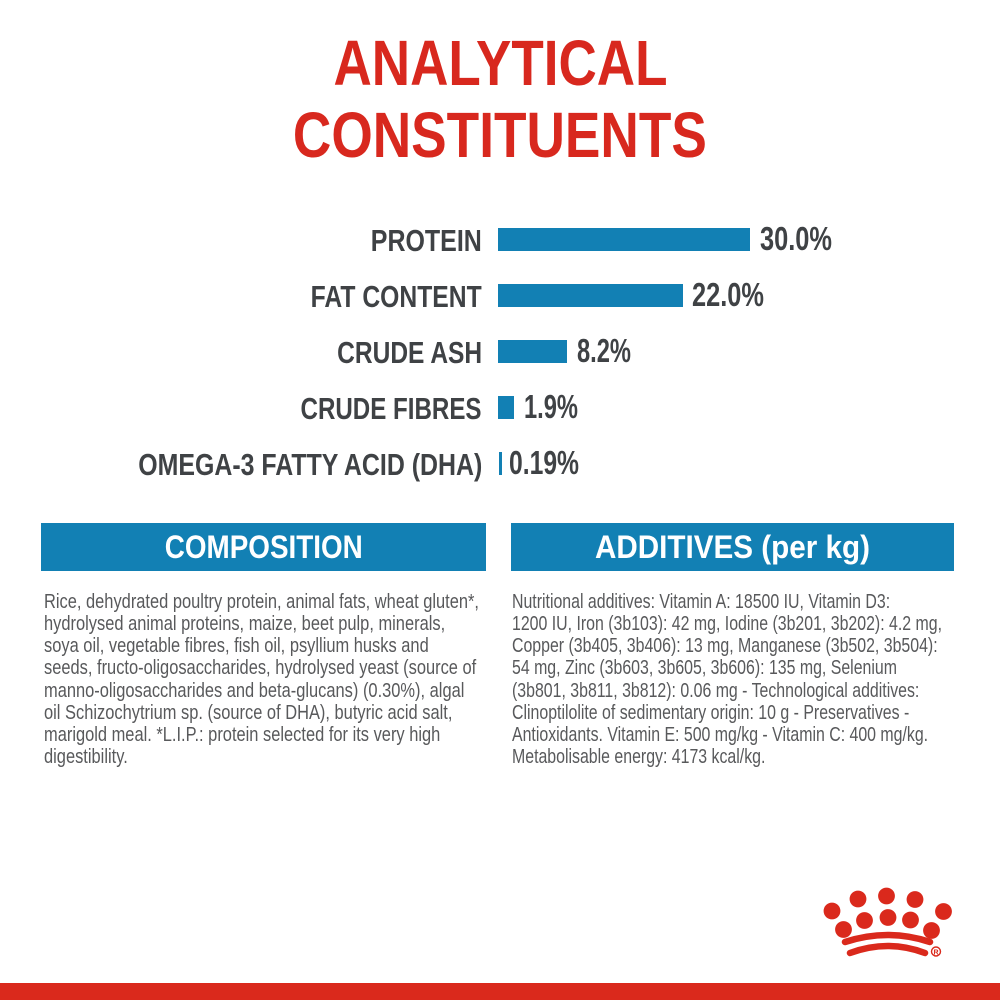  I want to click on svg-text: R, so click(935, 953).